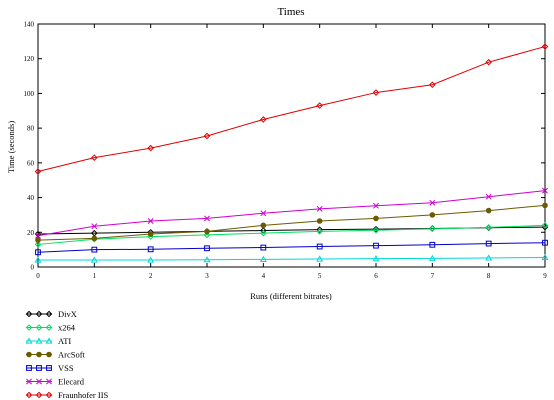 The image size is (554, 400). I want to click on legend-label: ArcSoft, so click(72, 355).